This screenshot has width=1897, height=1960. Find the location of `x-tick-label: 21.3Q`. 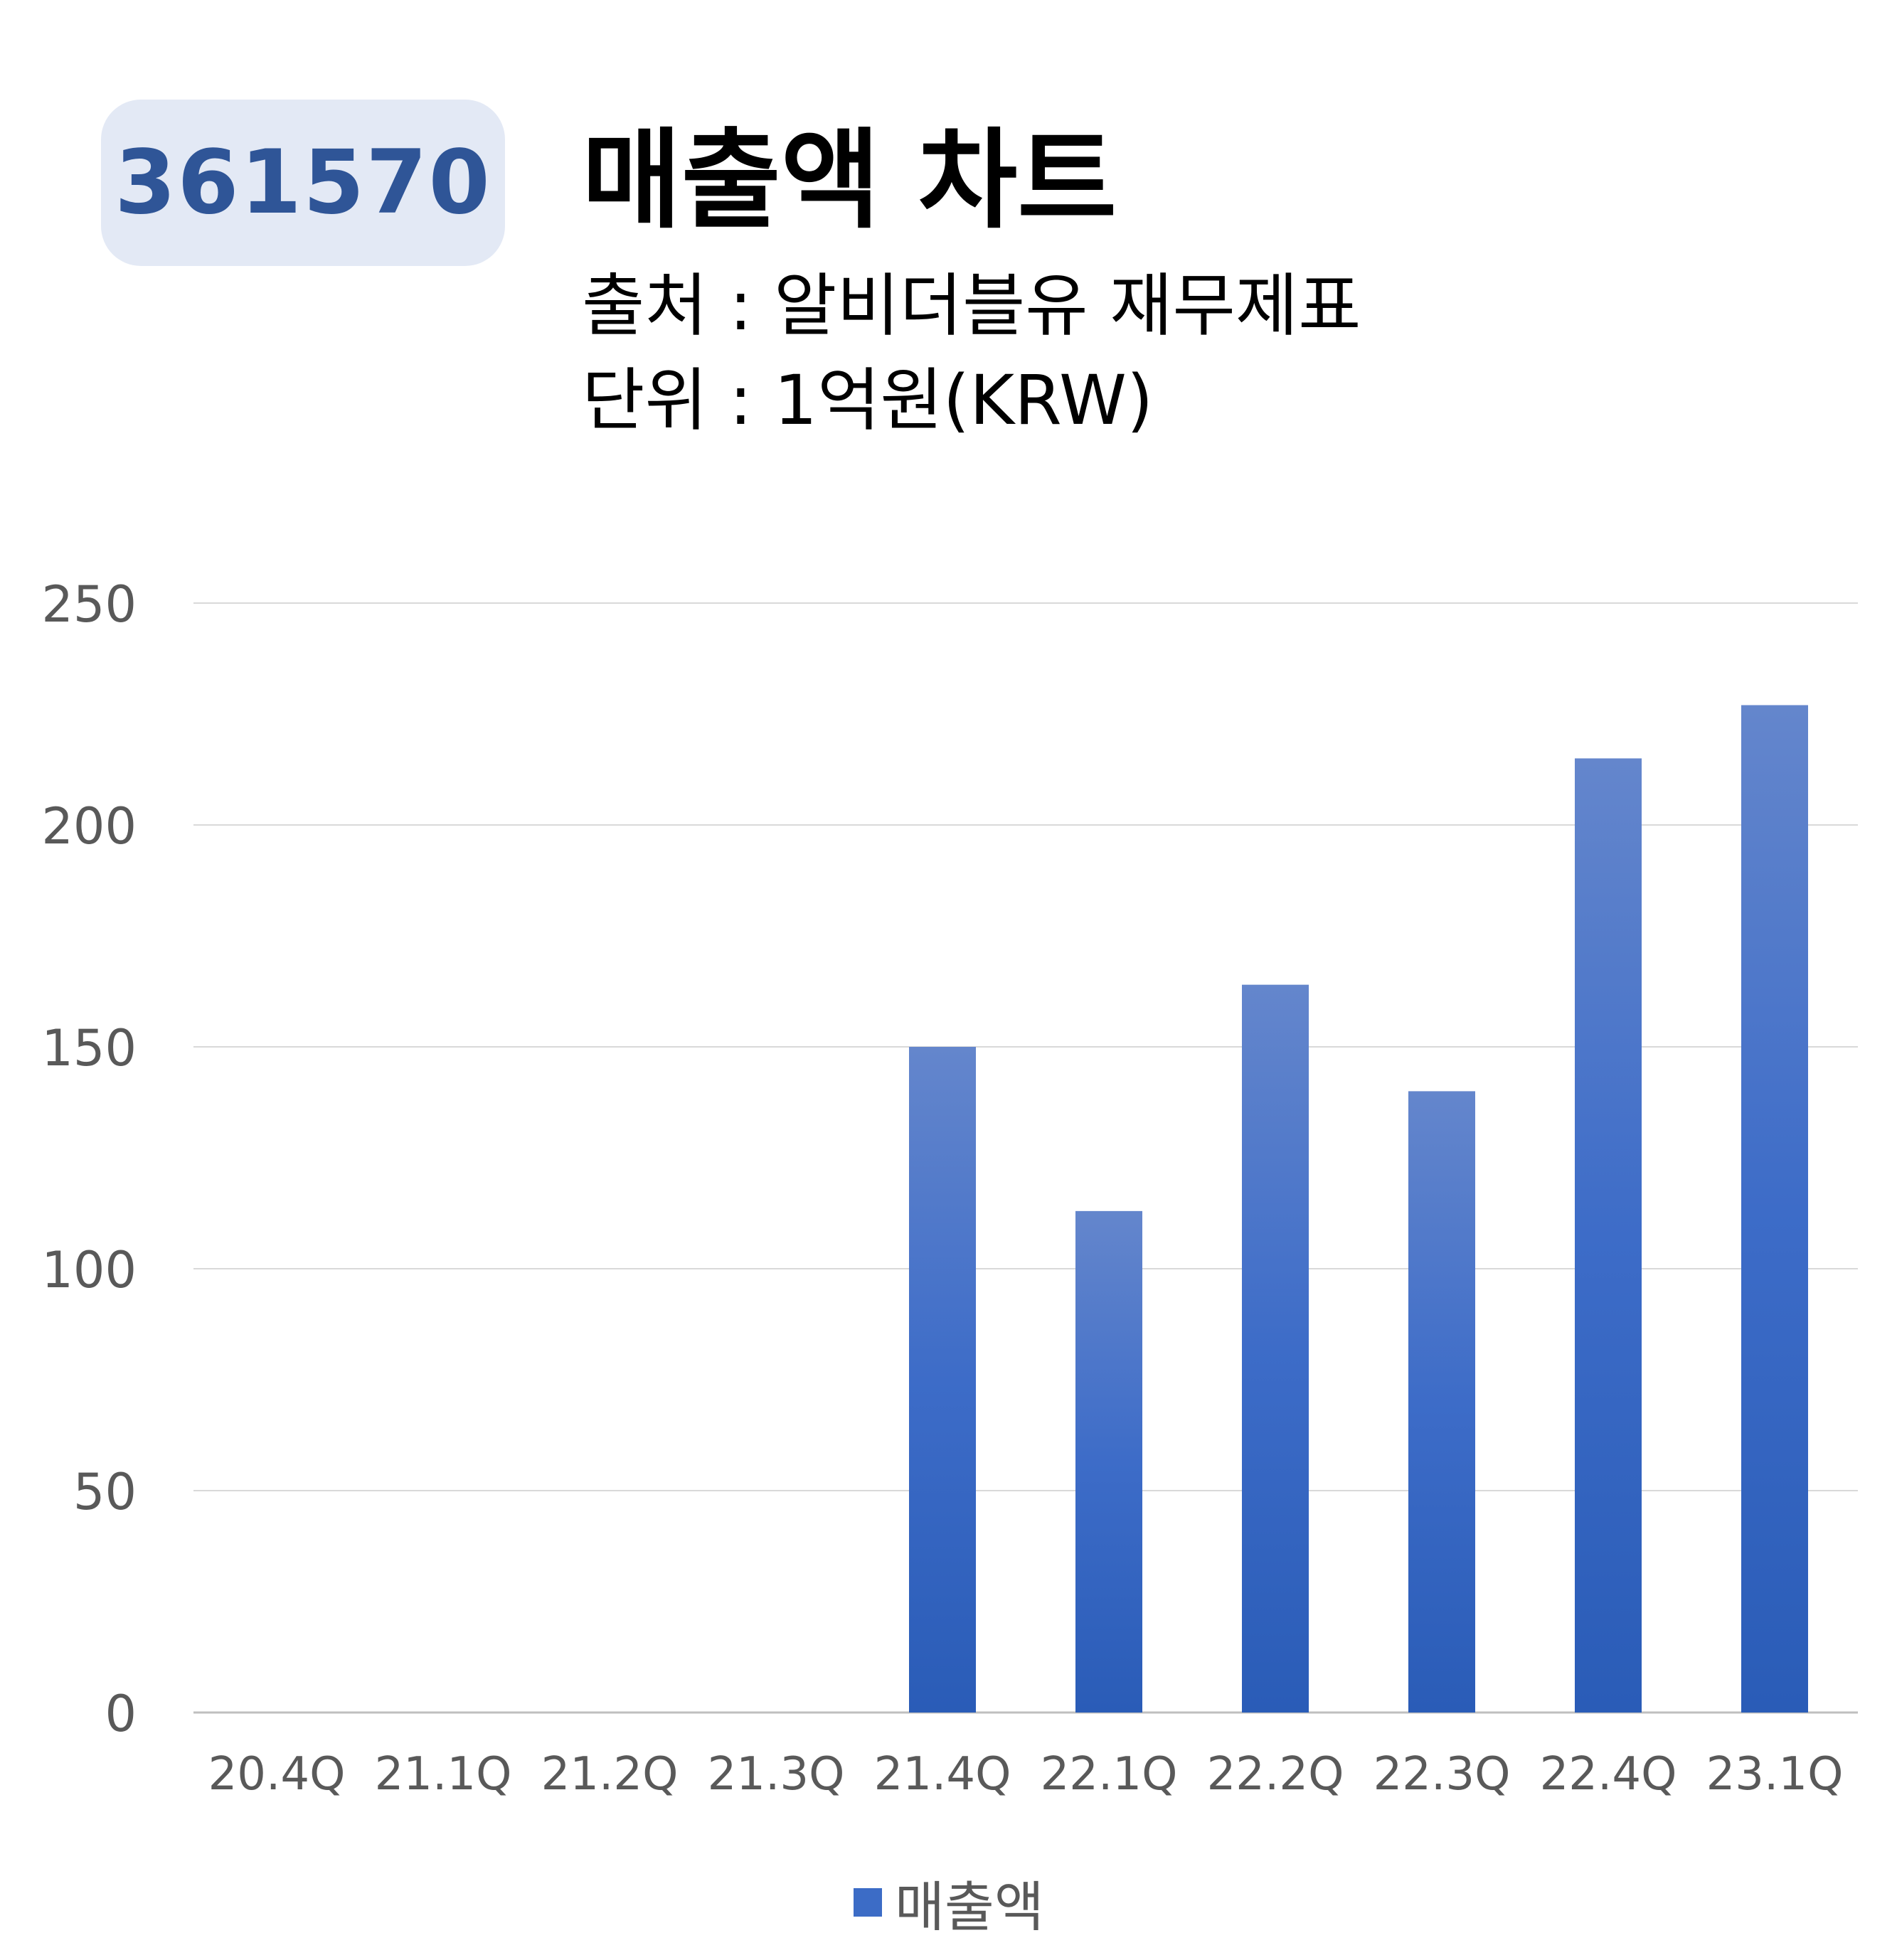

x-tick-label: 21.3Q is located at coordinates (777, 1774).